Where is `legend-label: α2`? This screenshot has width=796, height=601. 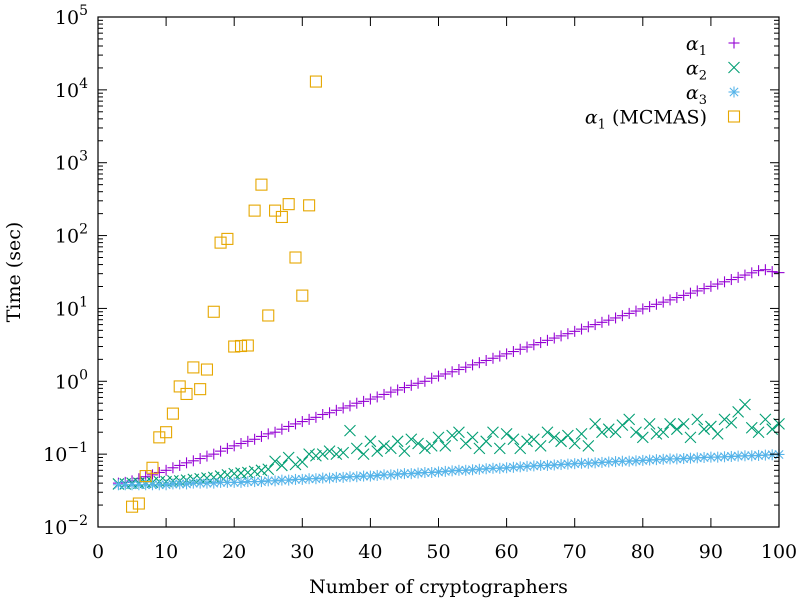 legend-label: α2 is located at coordinates (696, 71).